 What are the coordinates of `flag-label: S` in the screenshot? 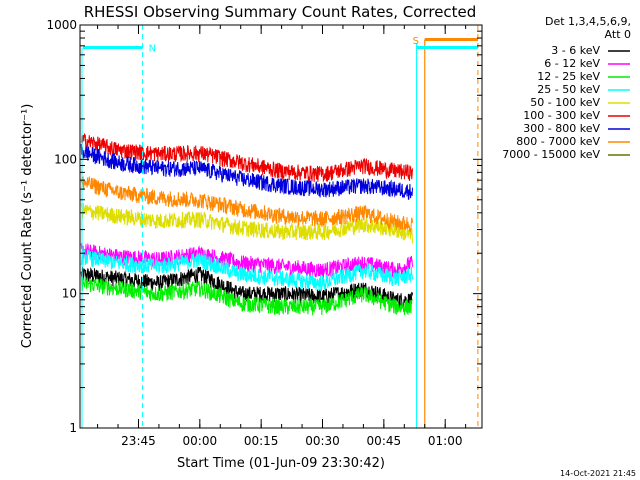 It's located at (416, 41).